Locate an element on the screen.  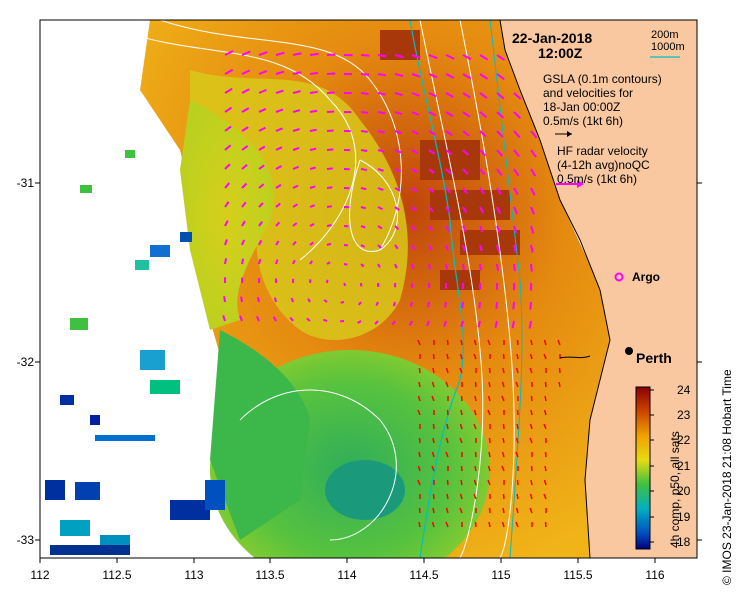
perth-marker is located at coordinates (629, 351).